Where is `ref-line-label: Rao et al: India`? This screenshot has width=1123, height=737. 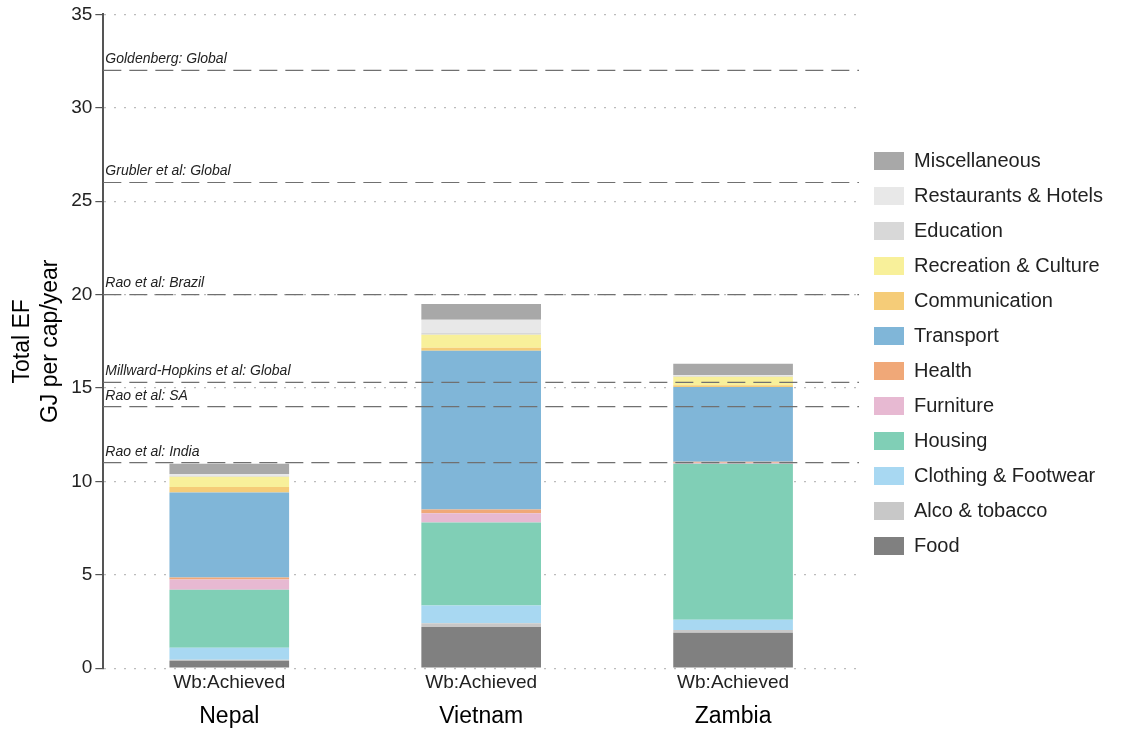 ref-line-label: Rao et al: India is located at coordinates (152, 450).